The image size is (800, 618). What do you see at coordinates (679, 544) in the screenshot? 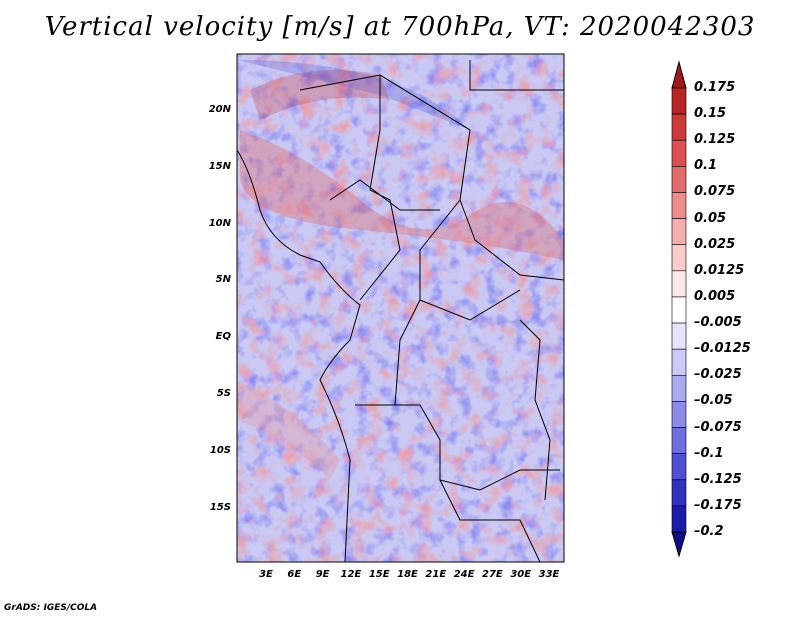
I see `colorbar-bottom-arrow` at bounding box center [679, 544].